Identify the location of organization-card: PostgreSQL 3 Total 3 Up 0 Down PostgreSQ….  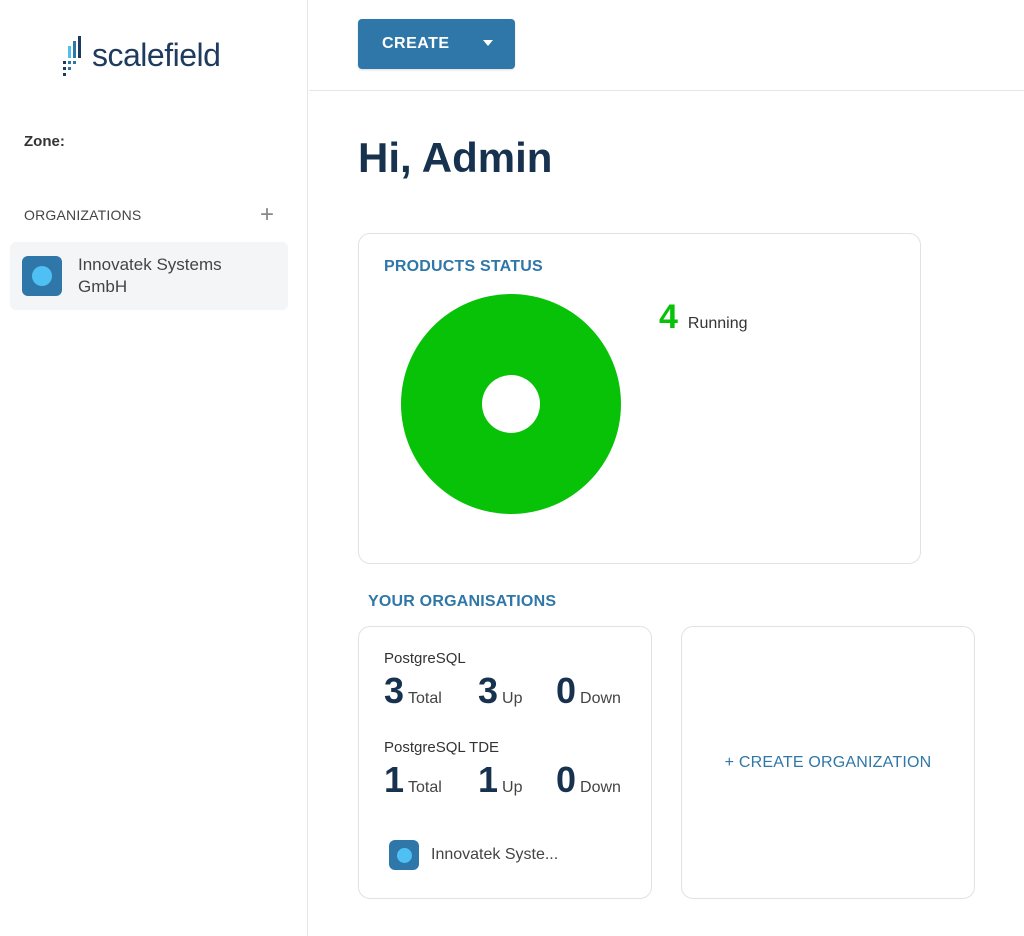
(505, 762).